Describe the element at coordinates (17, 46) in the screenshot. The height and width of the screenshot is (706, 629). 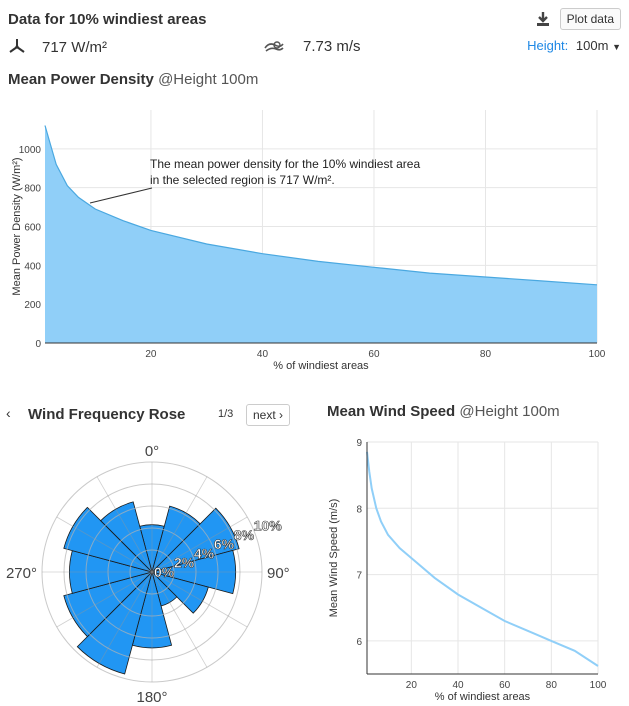
I see `wind-turbine-icon` at that location.